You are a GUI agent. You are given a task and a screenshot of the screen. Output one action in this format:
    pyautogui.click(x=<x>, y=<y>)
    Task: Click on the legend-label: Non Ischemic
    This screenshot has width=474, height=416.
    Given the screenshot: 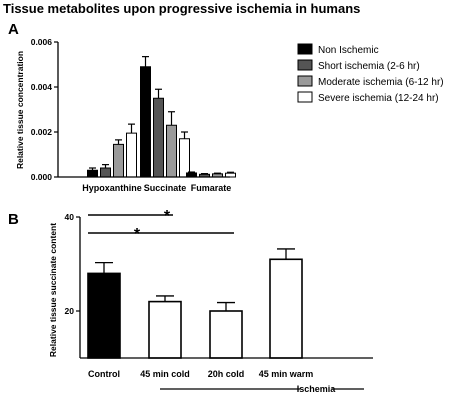 What is the action you would take?
    pyautogui.click(x=348, y=50)
    